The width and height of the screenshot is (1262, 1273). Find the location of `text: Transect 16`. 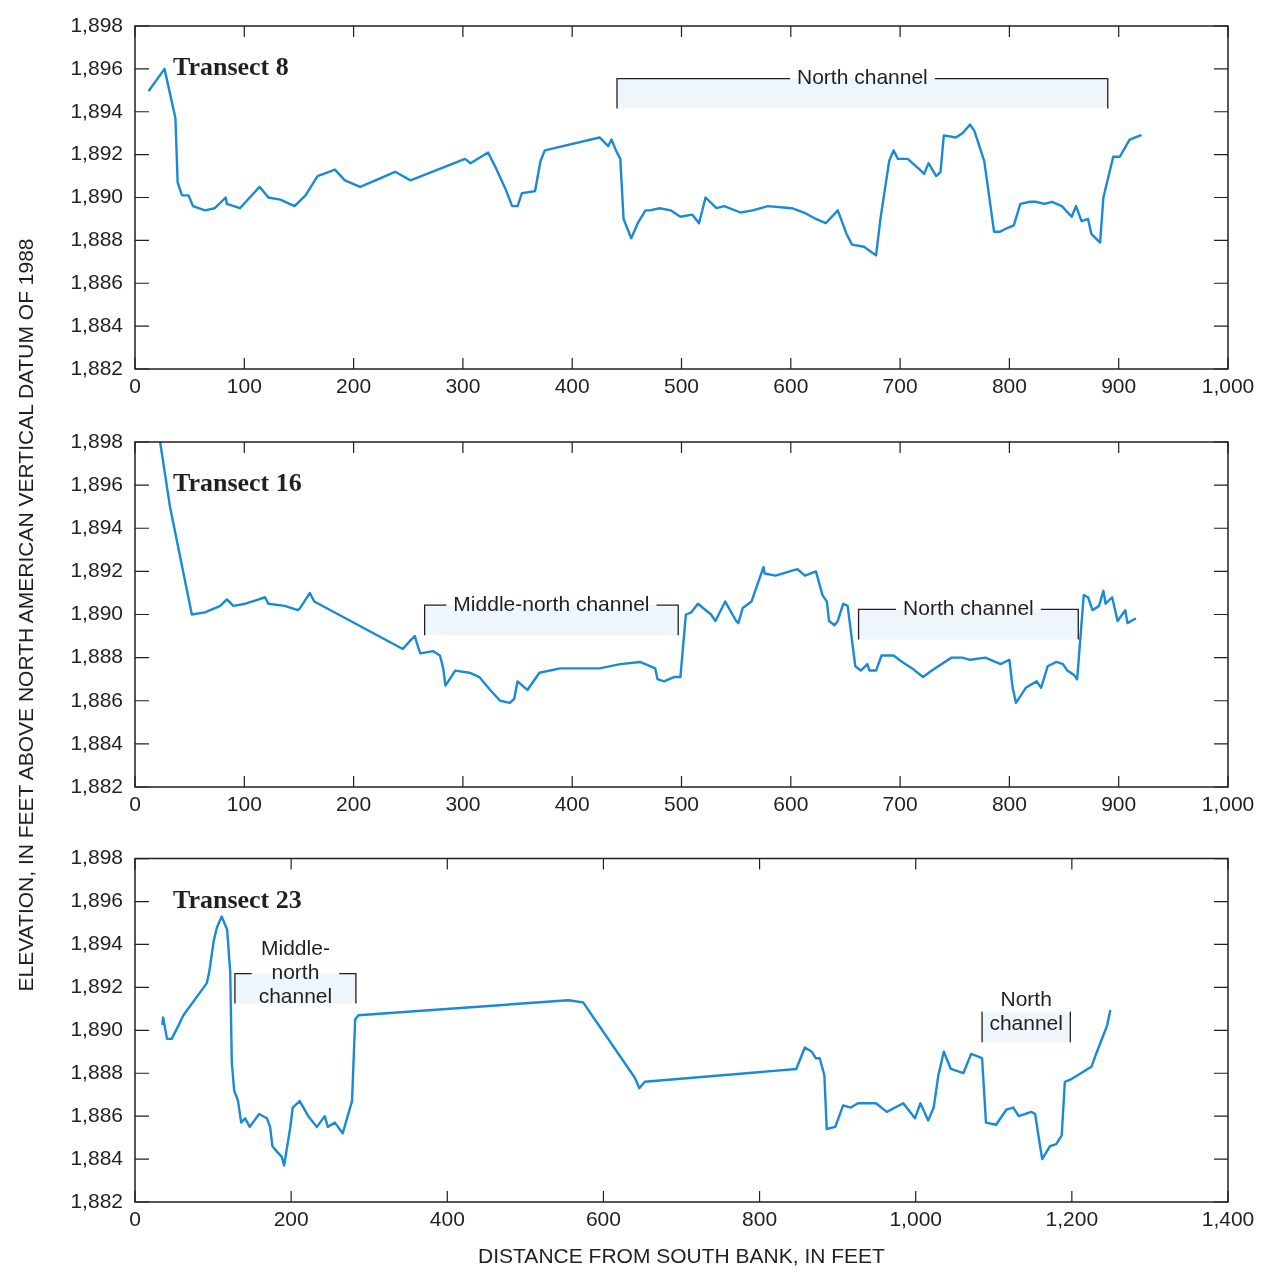

text: Transect 16 is located at coordinates (237, 482).